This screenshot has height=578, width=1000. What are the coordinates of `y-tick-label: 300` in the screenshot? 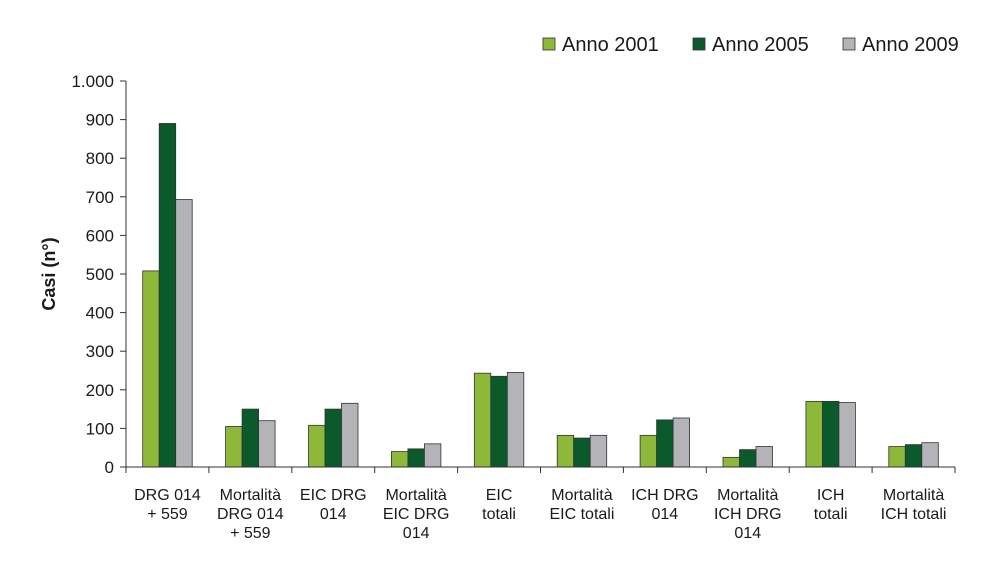 It's located at (100, 351).